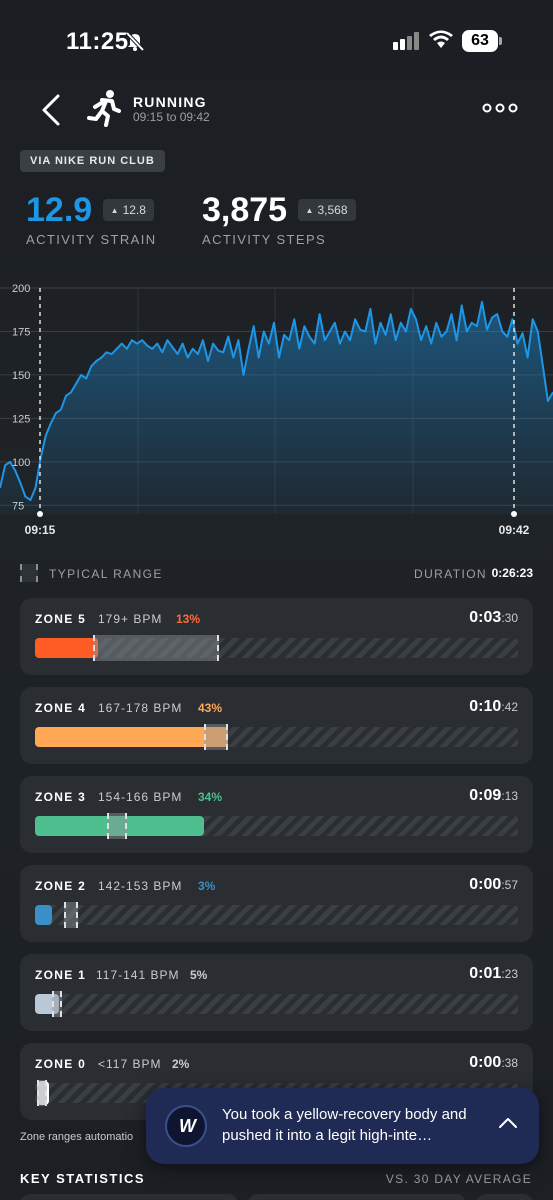 This screenshot has height=1200, width=553. I want to click on y-tick-label: 75, so click(18, 506).